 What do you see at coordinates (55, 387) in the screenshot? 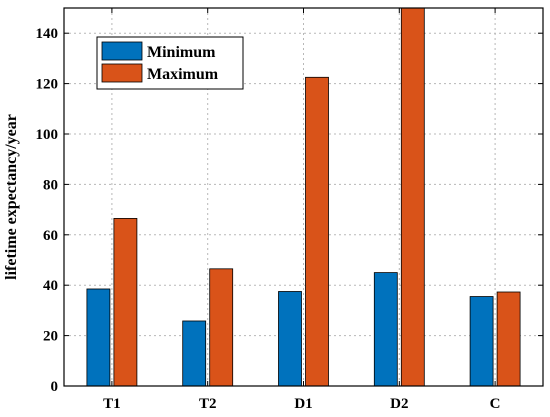
I see `y-tick-label: 0` at bounding box center [55, 387].